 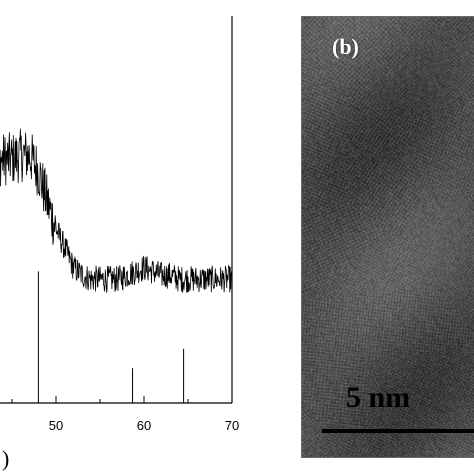 What do you see at coordinates (111, 337) in the screenshot?
I see `reference-lines` at bounding box center [111, 337].